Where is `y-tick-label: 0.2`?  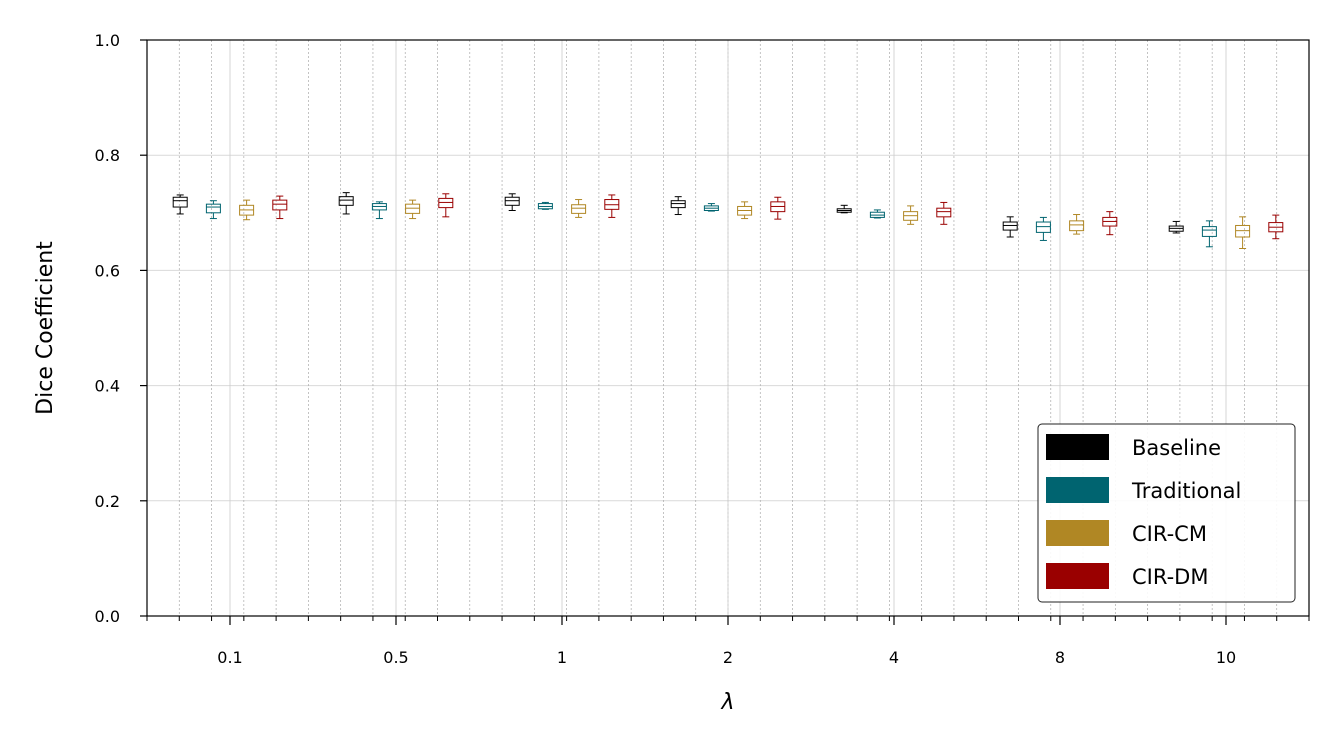
y-tick-label: 0.2 is located at coordinates (107, 501).